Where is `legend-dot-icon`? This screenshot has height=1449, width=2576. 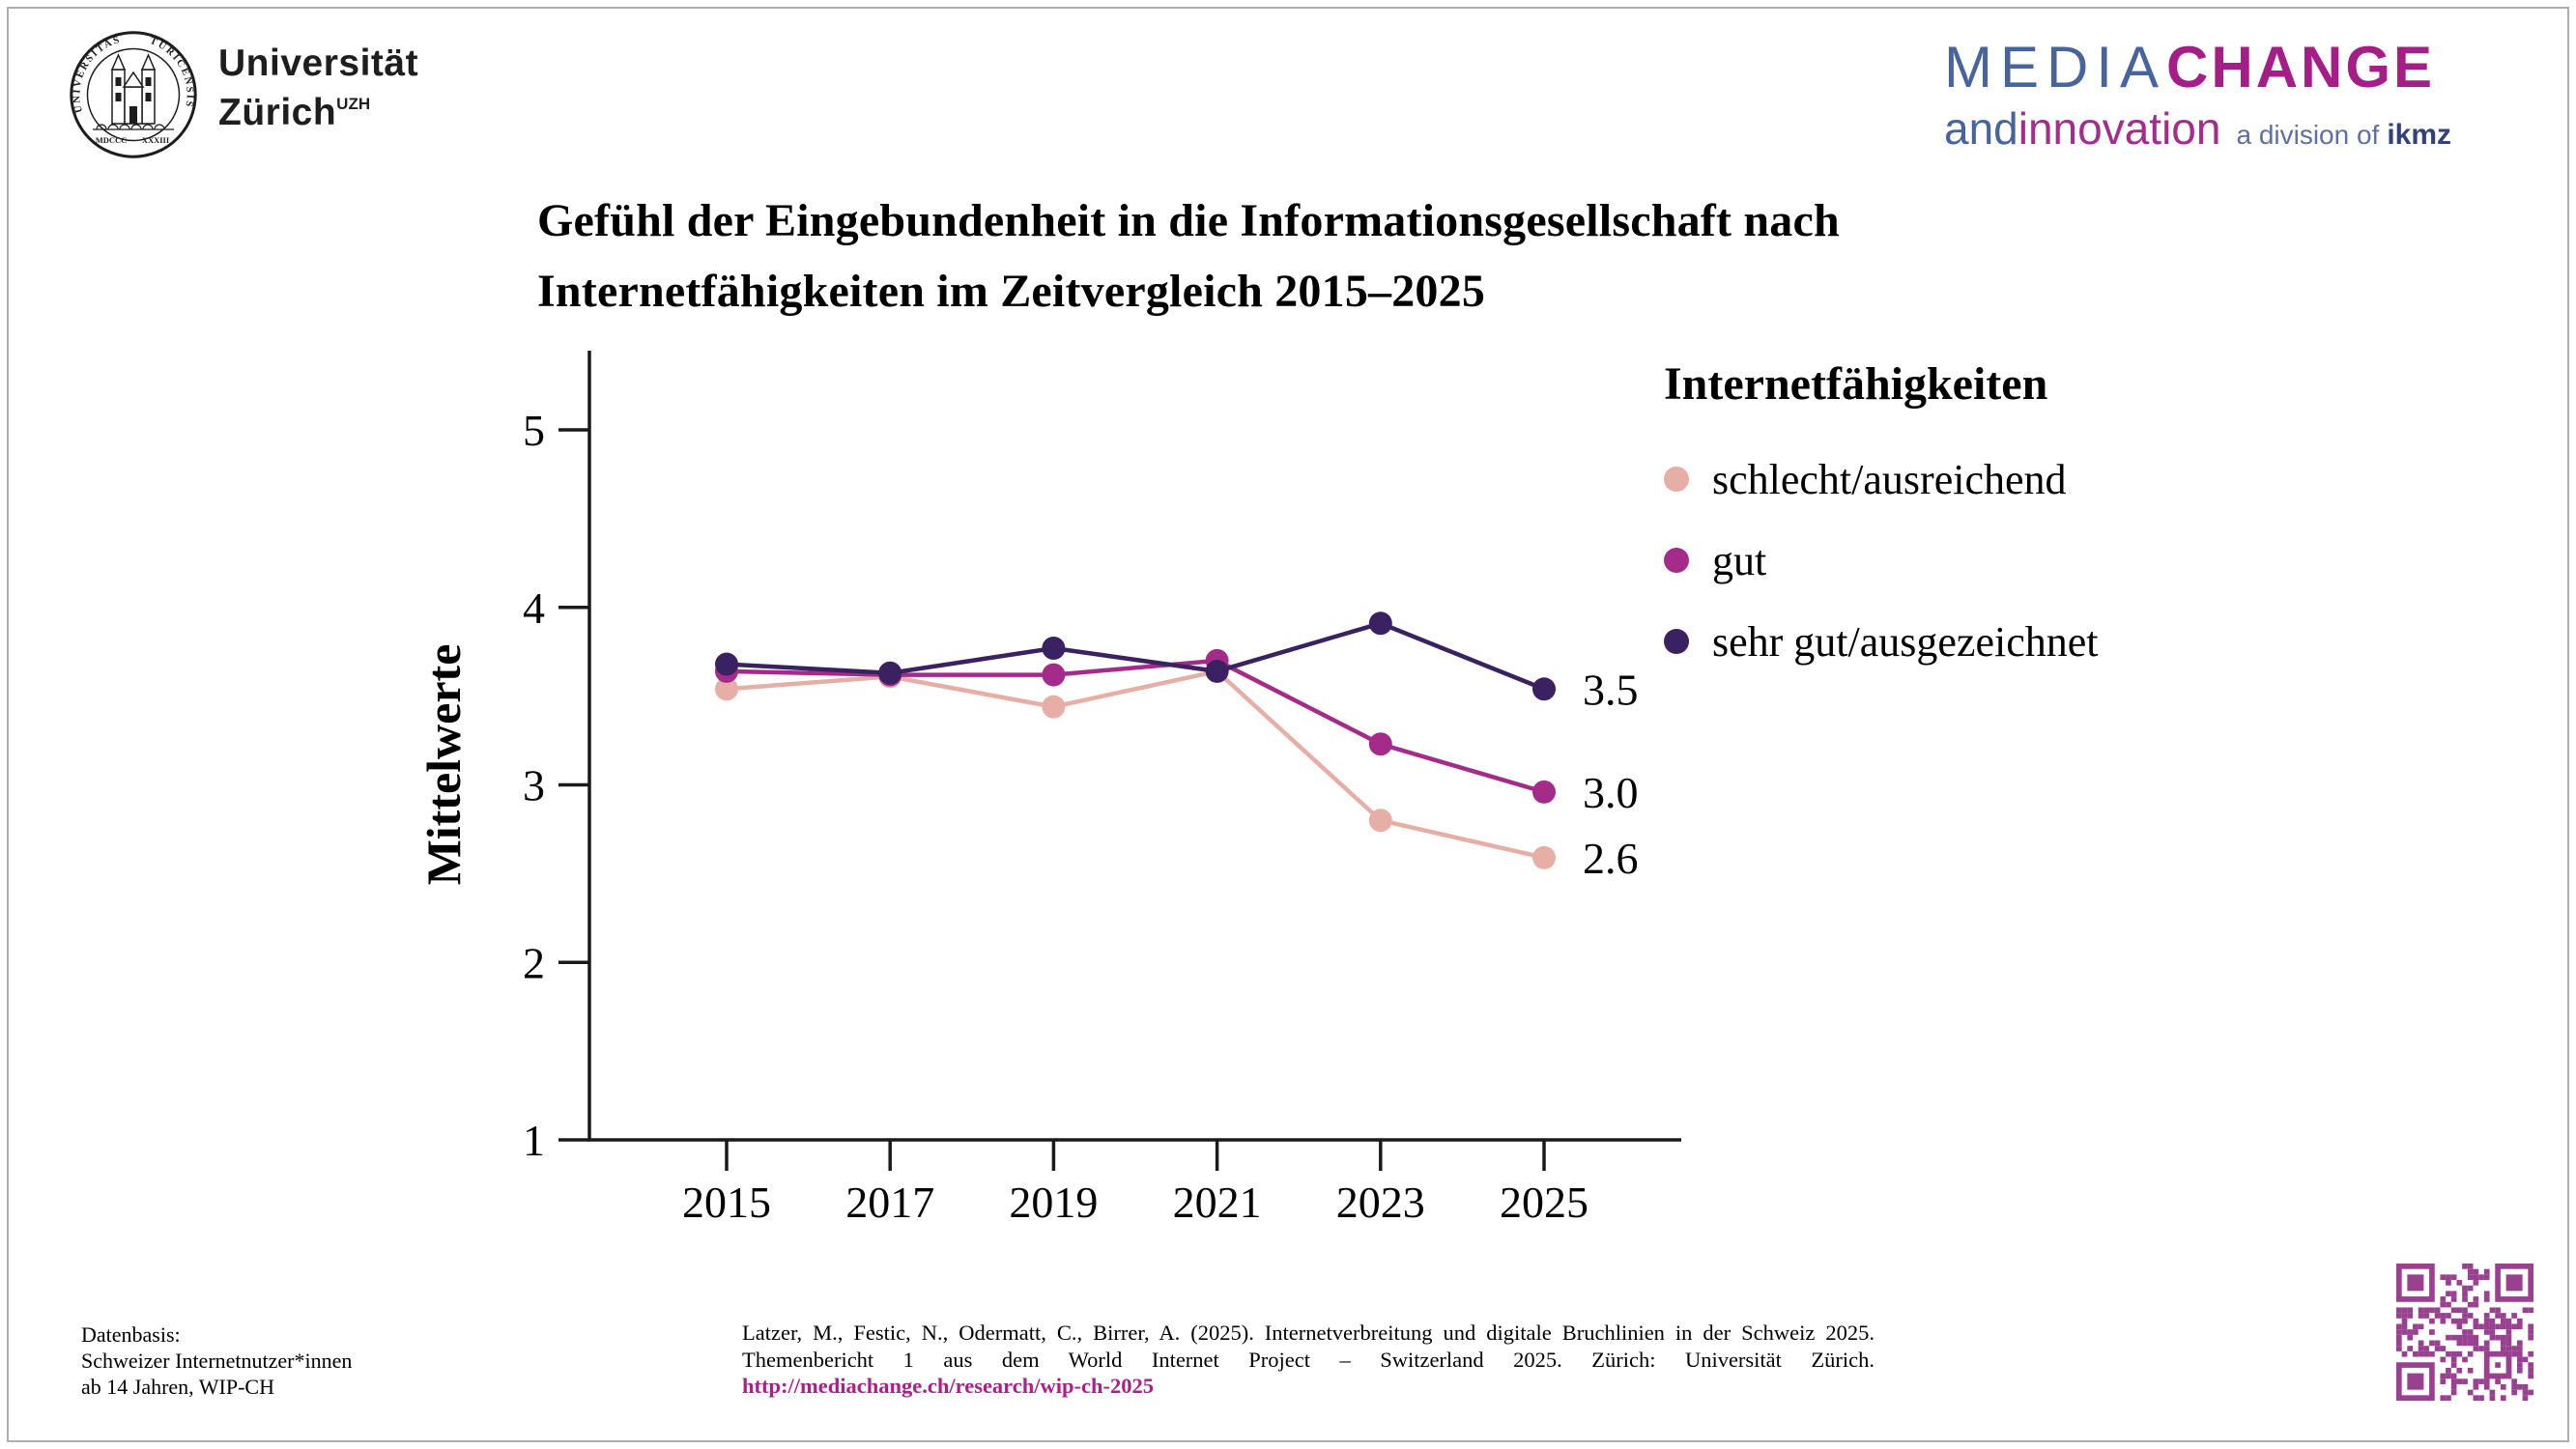 legend-dot-icon is located at coordinates (1677, 560).